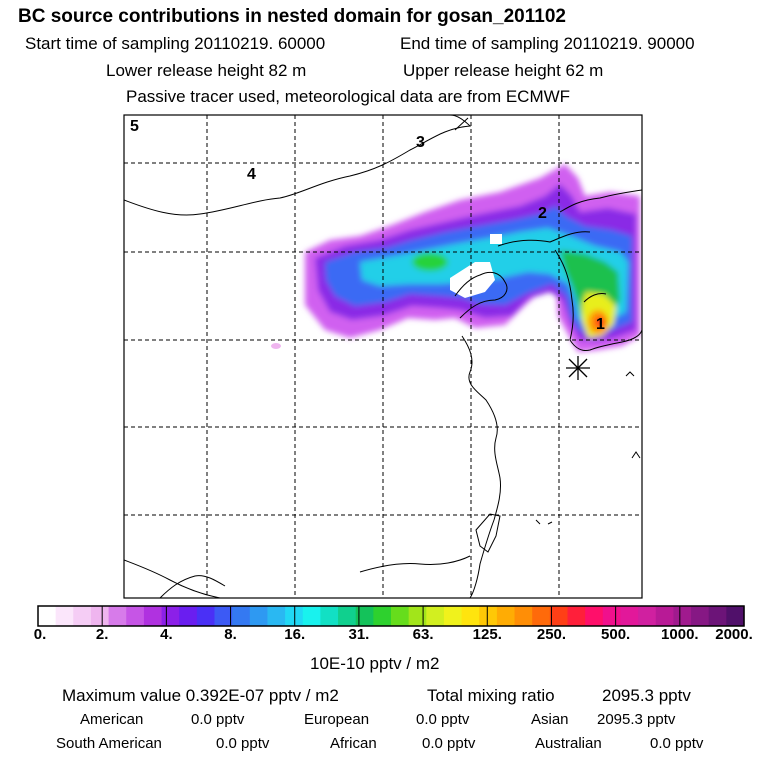 The image size is (768, 768). I want to click on upper-release-label: Upper release height 62 m, so click(503, 70).